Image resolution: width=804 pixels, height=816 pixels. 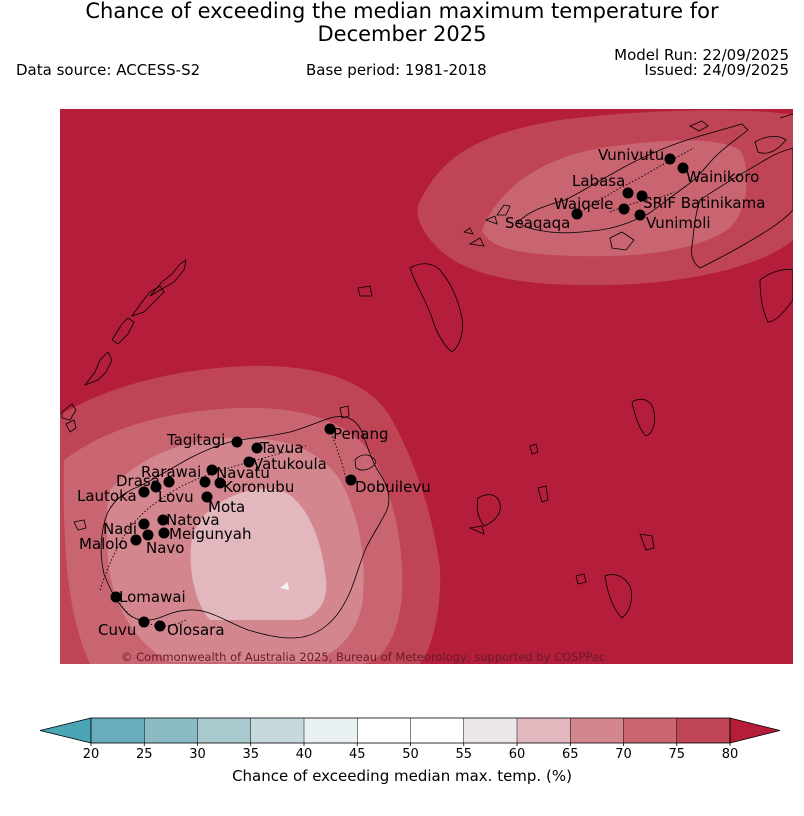 What do you see at coordinates (144, 622) in the screenshot?
I see `station-dot-cuvu` at bounding box center [144, 622].